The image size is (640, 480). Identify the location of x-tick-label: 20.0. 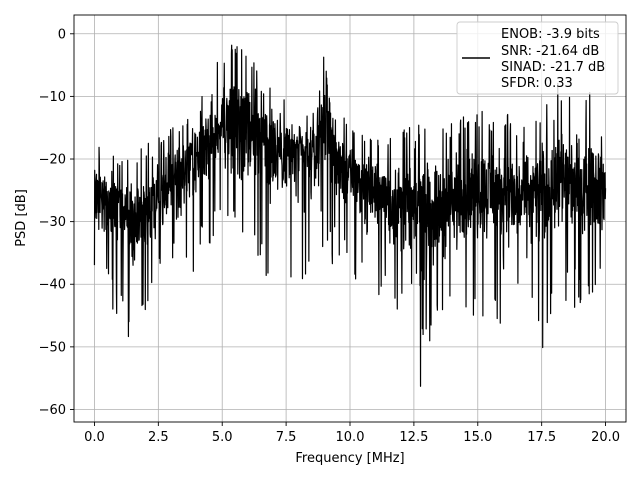
(605, 437).